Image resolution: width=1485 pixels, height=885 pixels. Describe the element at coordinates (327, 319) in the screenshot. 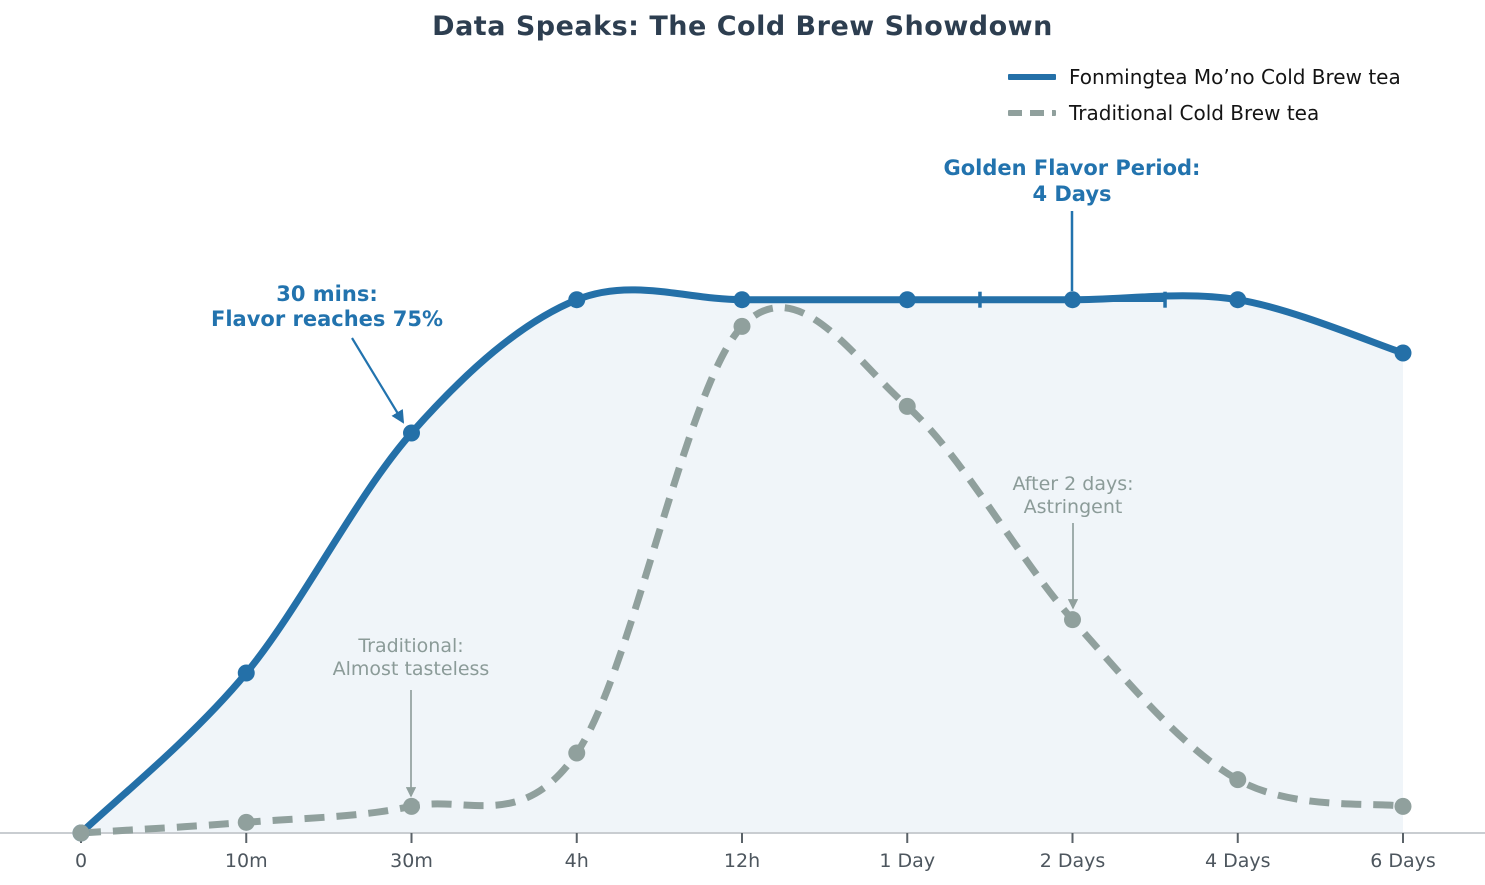

I see `annotation-thirty-mins-line2: Flavor reaches 75%` at that location.